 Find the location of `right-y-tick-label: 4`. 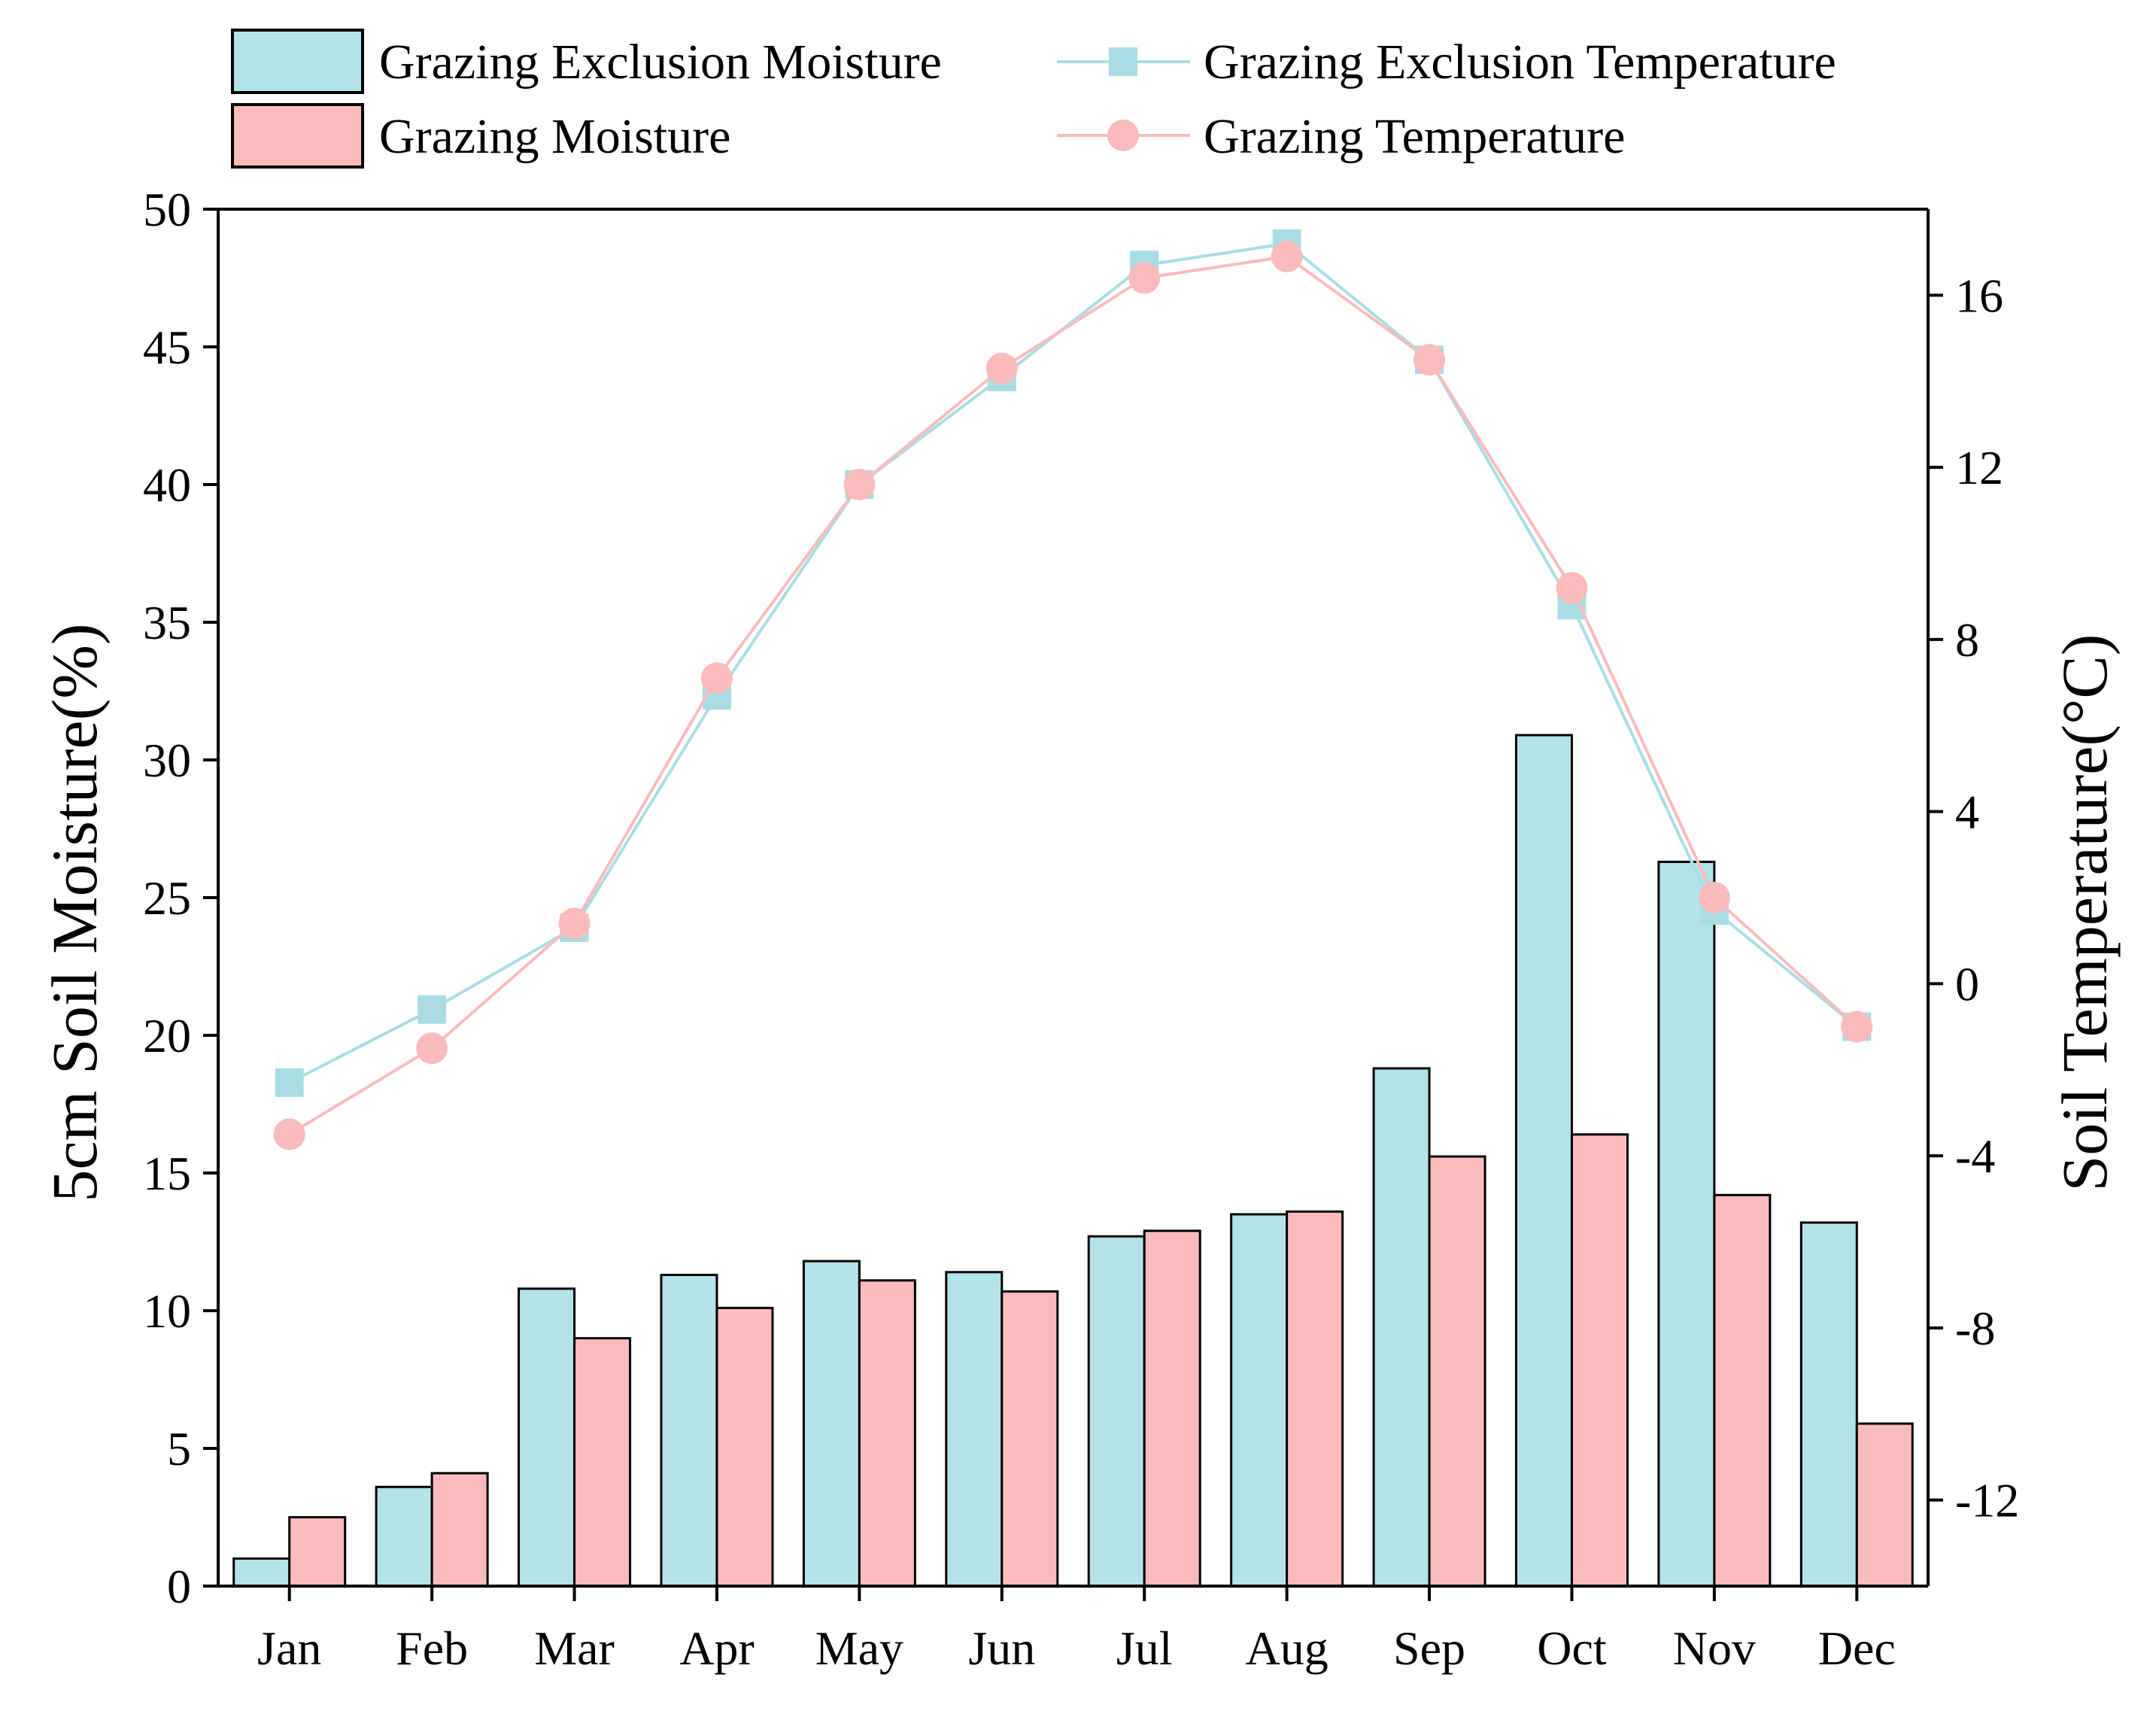

right-y-tick-label: 4 is located at coordinates (1967, 813).